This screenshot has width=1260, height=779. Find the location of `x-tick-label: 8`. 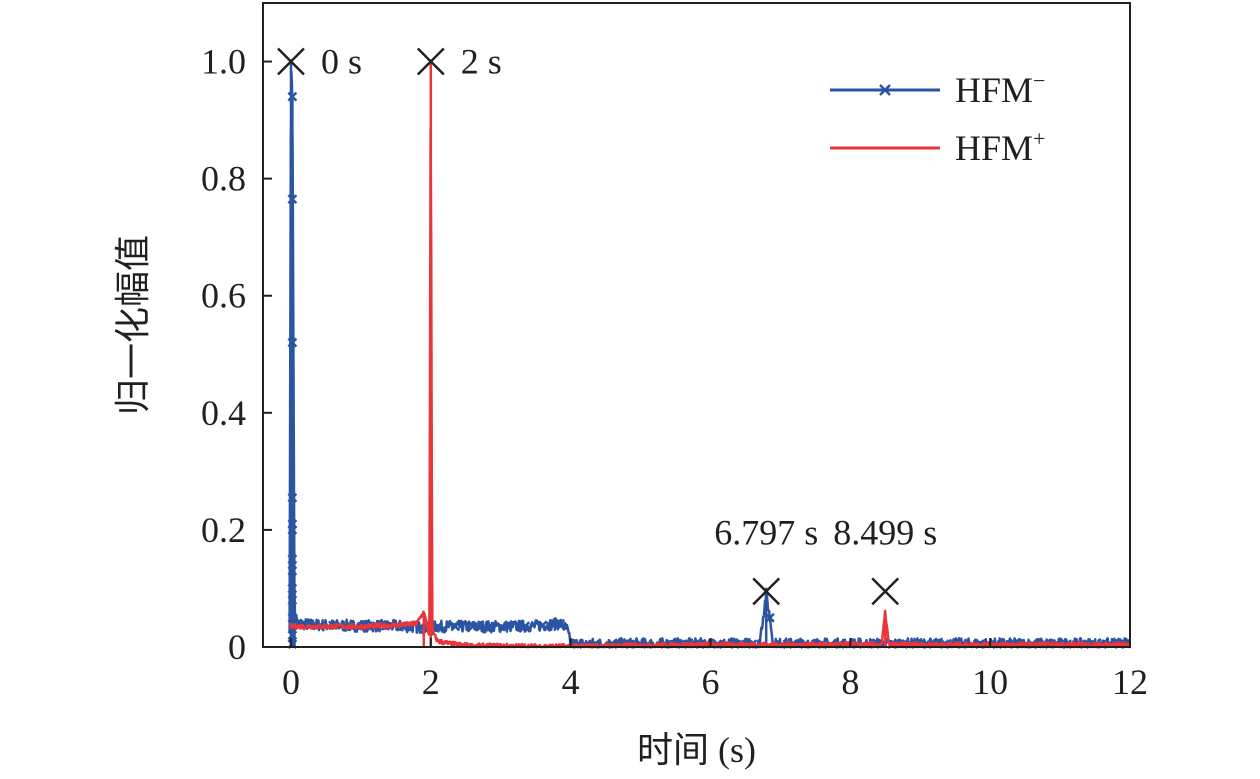

x-tick-label: 8 is located at coordinates (850, 682).